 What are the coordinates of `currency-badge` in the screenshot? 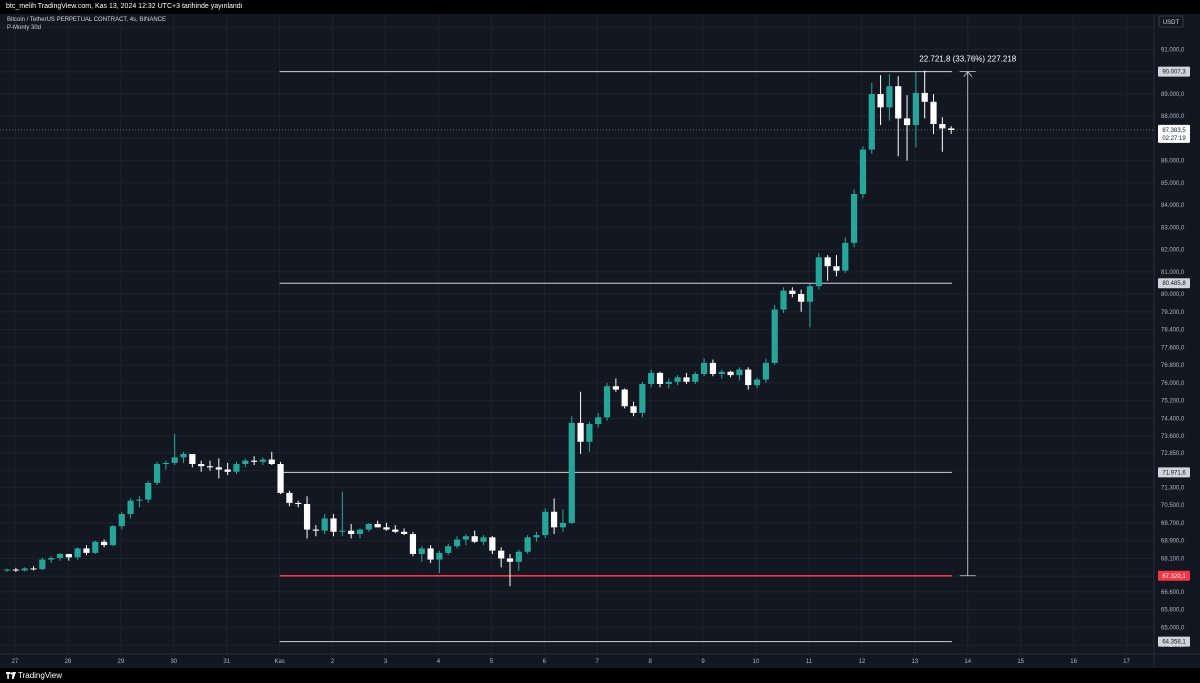 It's located at (1171, 21).